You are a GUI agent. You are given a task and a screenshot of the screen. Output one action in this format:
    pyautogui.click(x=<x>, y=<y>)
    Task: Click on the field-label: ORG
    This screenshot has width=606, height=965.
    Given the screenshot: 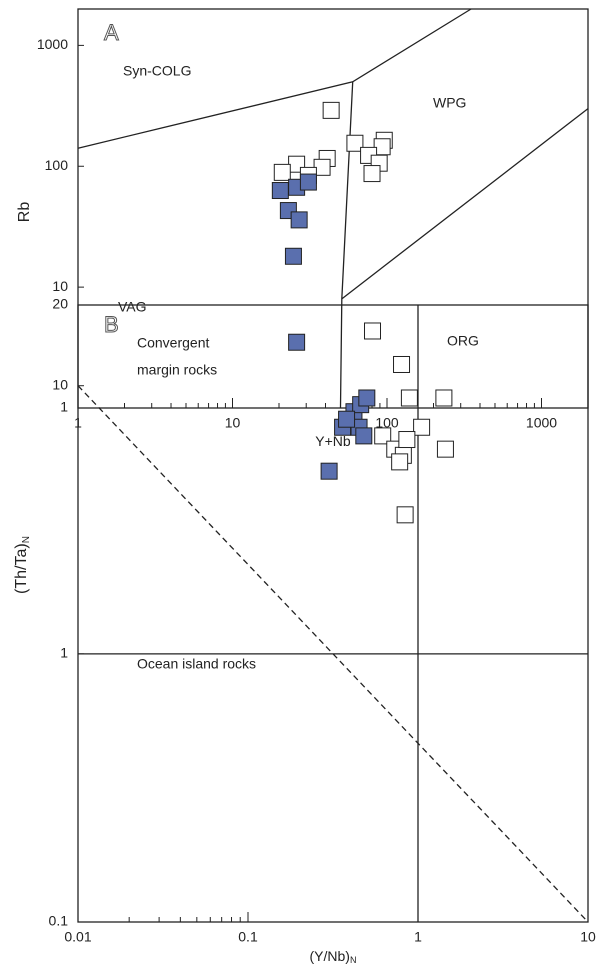 What is the action you would take?
    pyautogui.click(x=463, y=341)
    